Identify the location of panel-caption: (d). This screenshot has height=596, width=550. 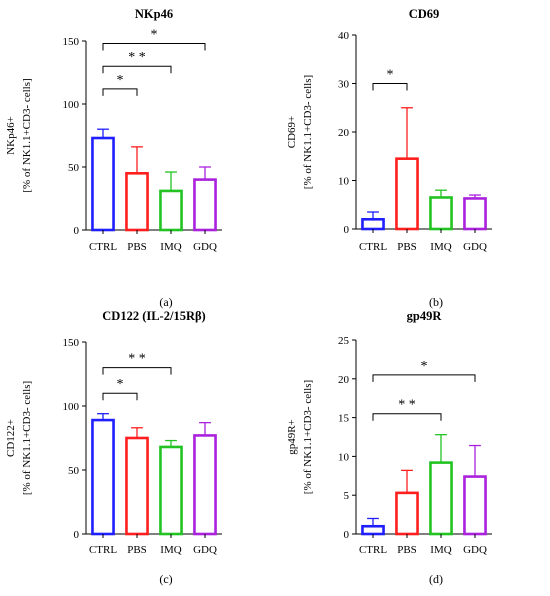
(436, 579).